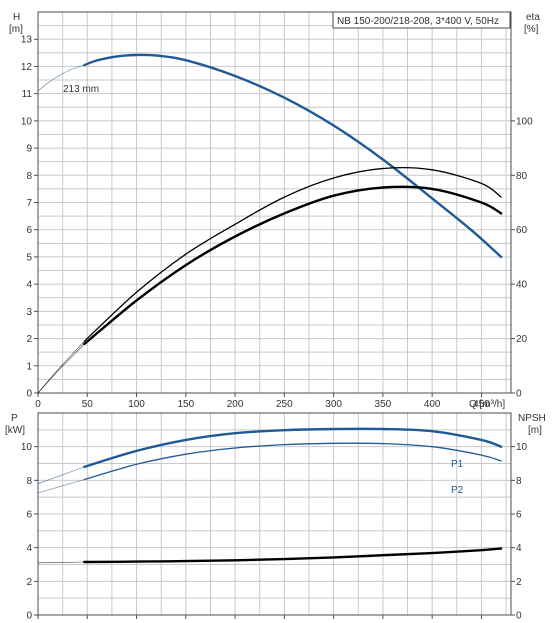 The height and width of the screenshot is (623, 557). I want to click on top-right-tick-label: 80, so click(522, 176).